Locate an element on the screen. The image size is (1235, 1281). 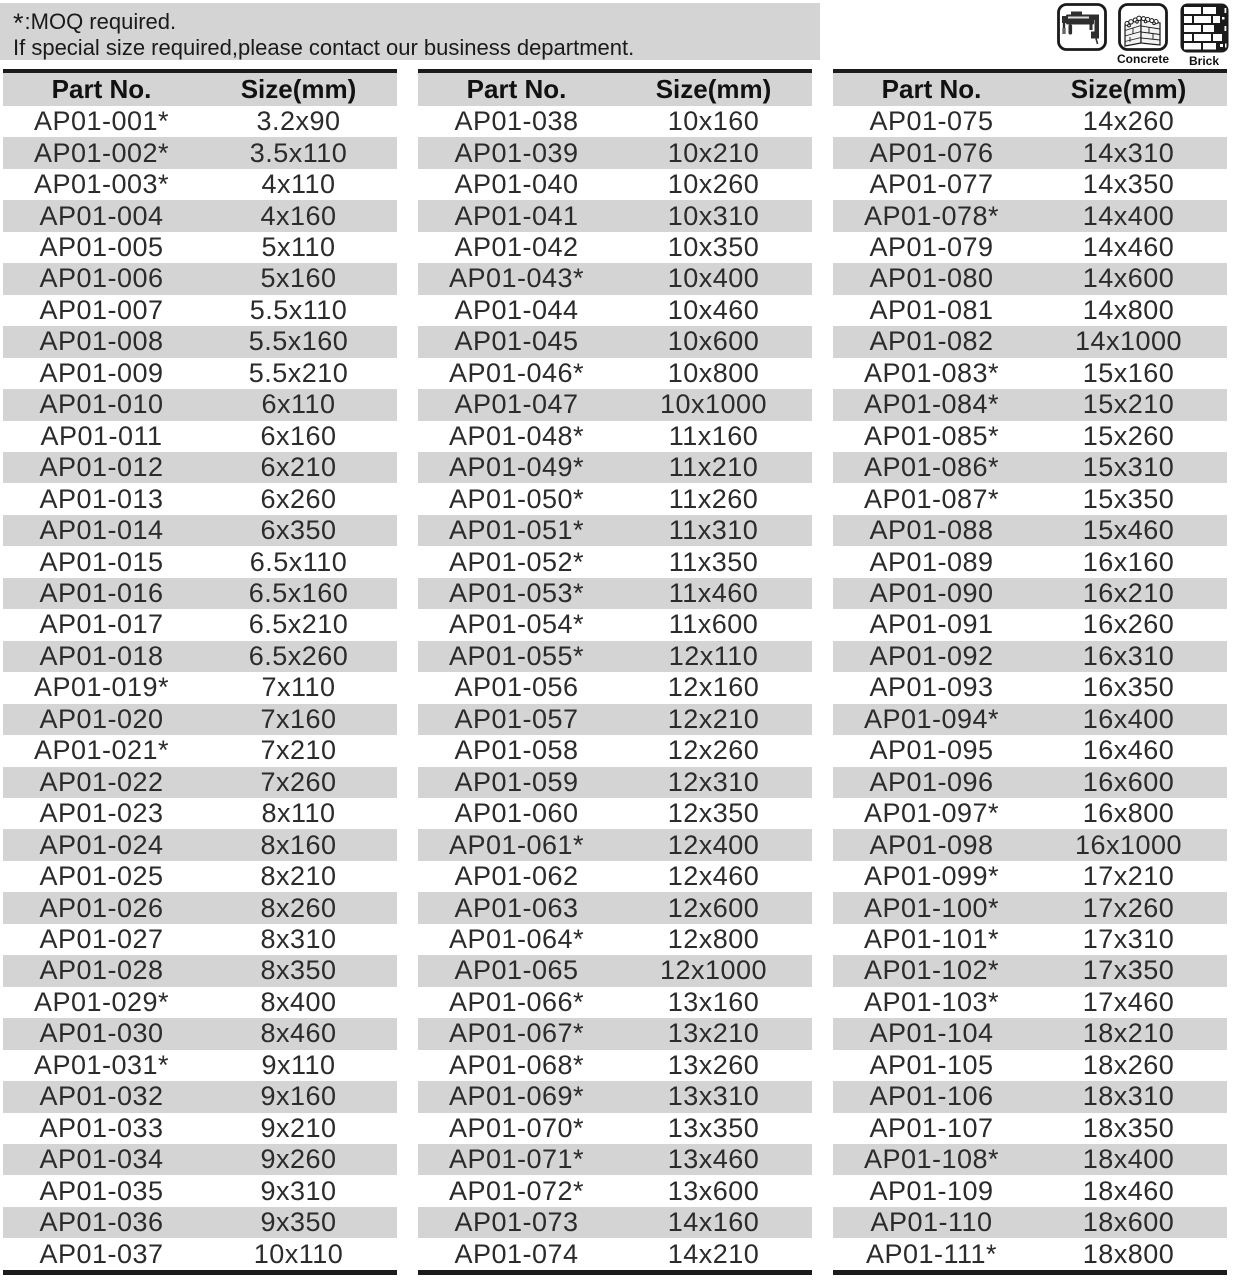
table-row: AP01-048* 11x160 is located at coordinates (615, 436).